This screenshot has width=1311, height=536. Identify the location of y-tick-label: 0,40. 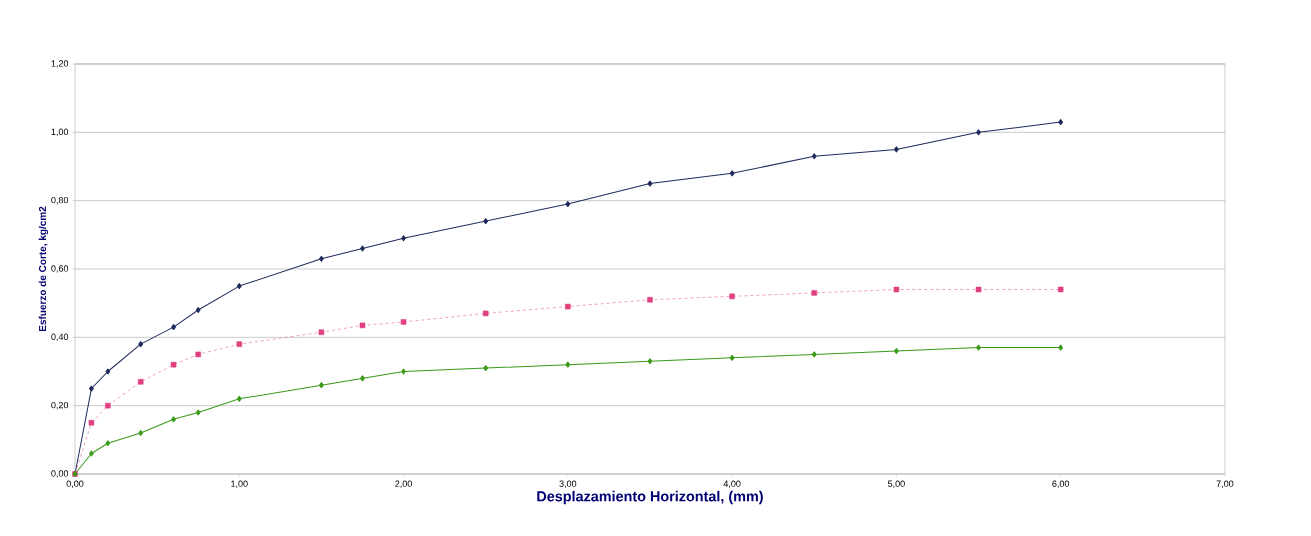
(60, 337).